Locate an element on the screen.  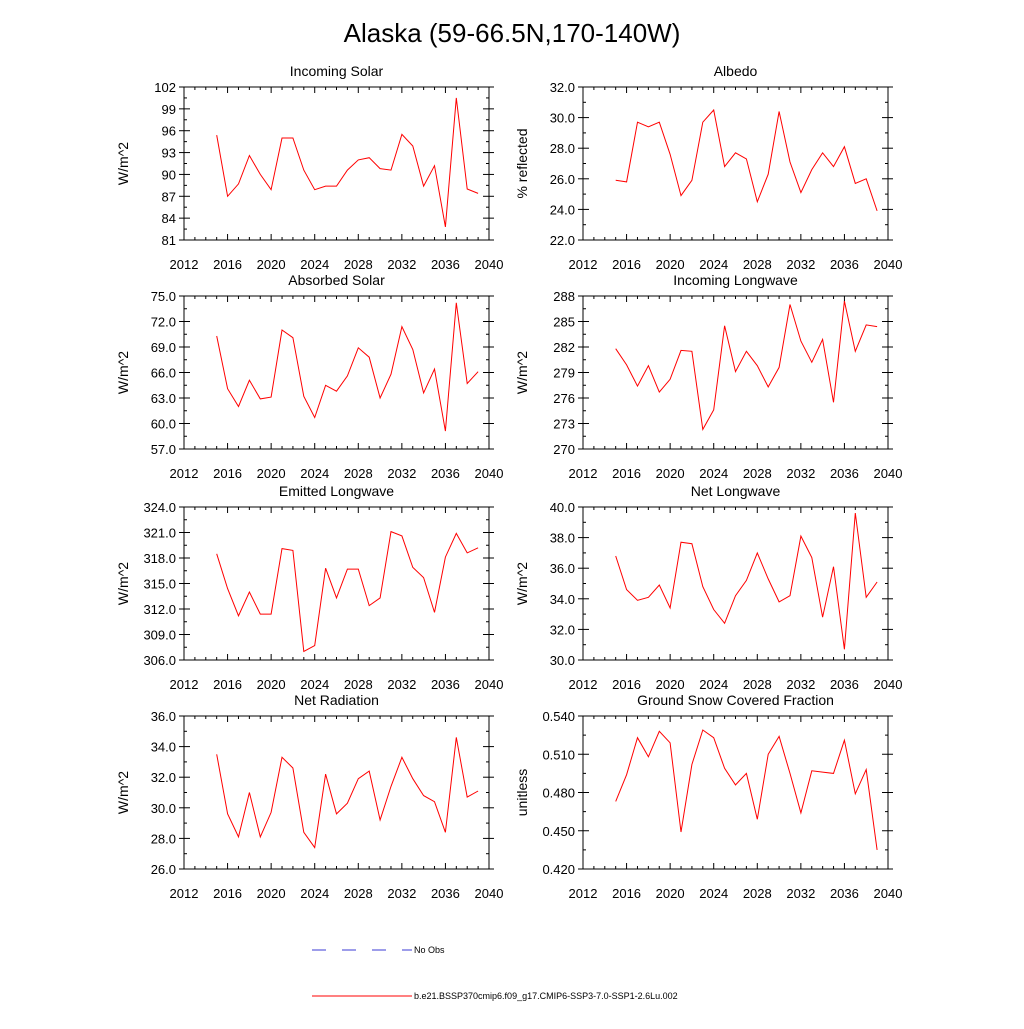
y-tick-label: 315.0 is located at coordinates (159, 584).